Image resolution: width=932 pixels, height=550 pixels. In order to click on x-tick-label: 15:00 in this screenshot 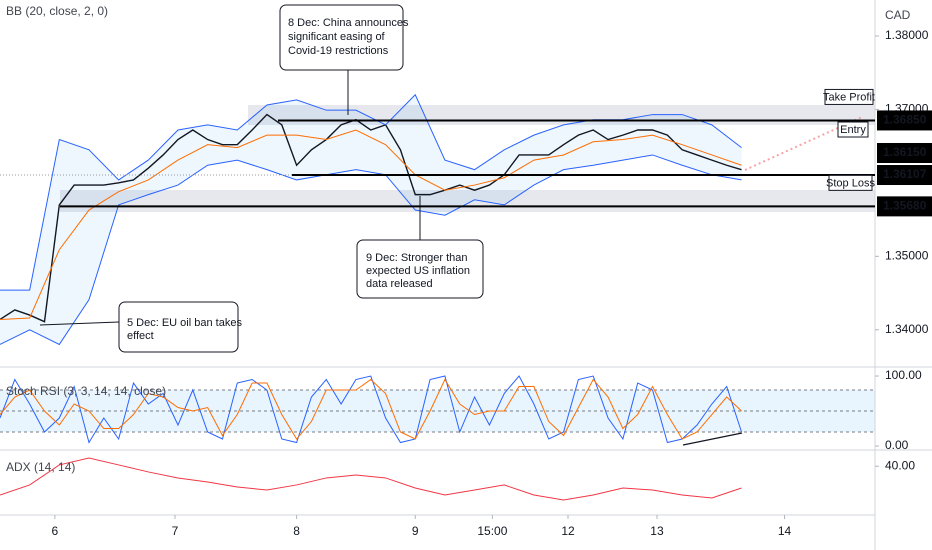, I will do `click(492, 531)`.